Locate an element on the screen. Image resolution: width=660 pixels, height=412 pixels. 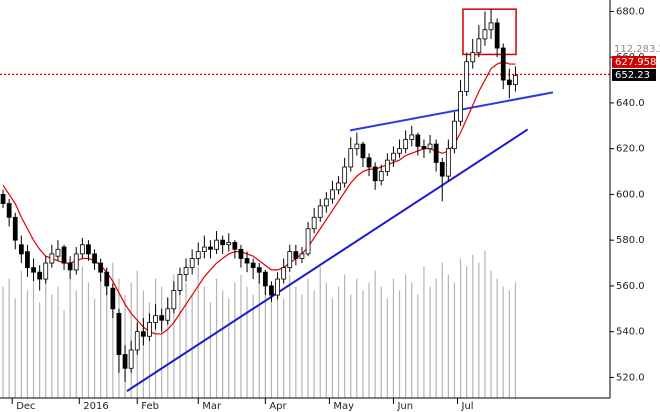
price-label: 652.23 is located at coordinates (632, 75).